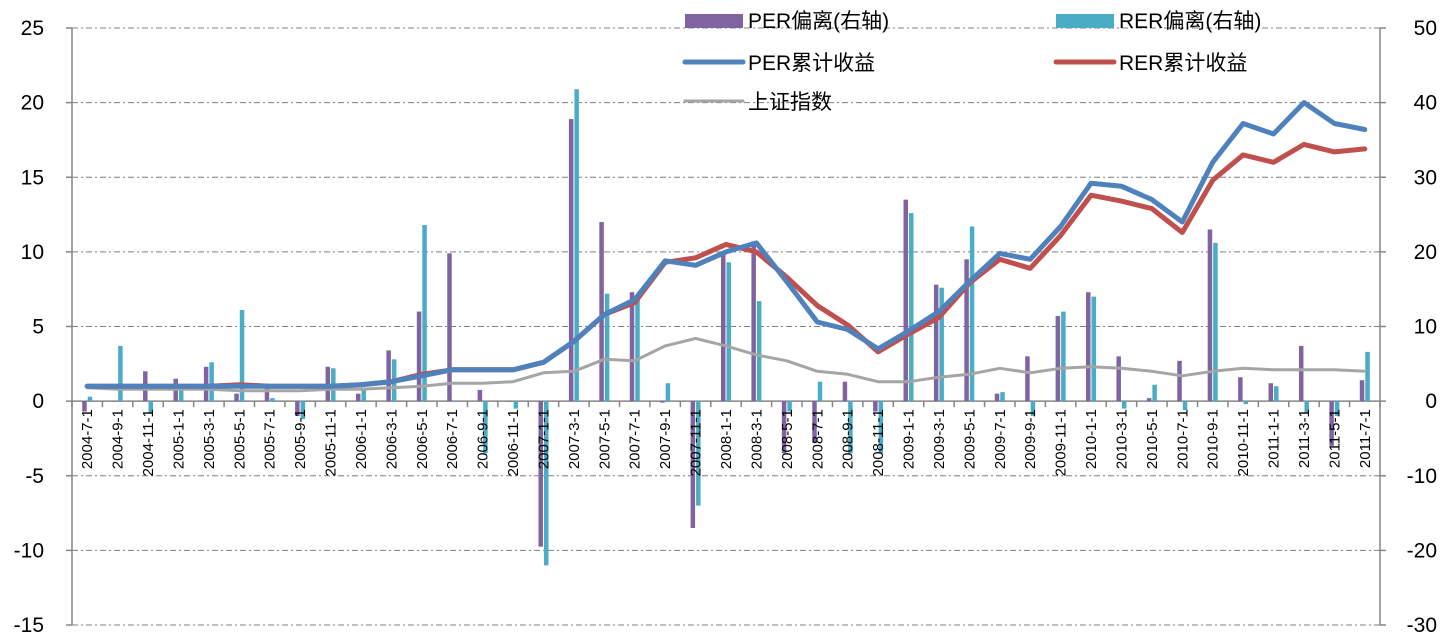  What do you see at coordinates (811, 63) in the screenshot?
I see `legend-label-per-cumulative: PER累计收益` at bounding box center [811, 63].